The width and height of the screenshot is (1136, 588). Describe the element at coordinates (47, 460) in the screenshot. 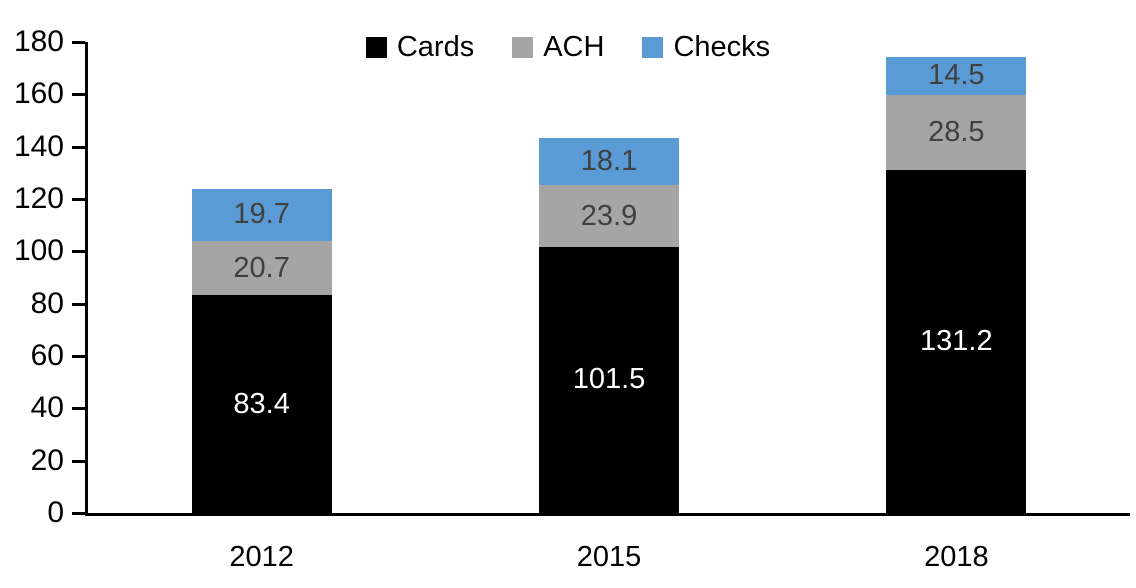

I see `y-tick-label: 20` at that location.